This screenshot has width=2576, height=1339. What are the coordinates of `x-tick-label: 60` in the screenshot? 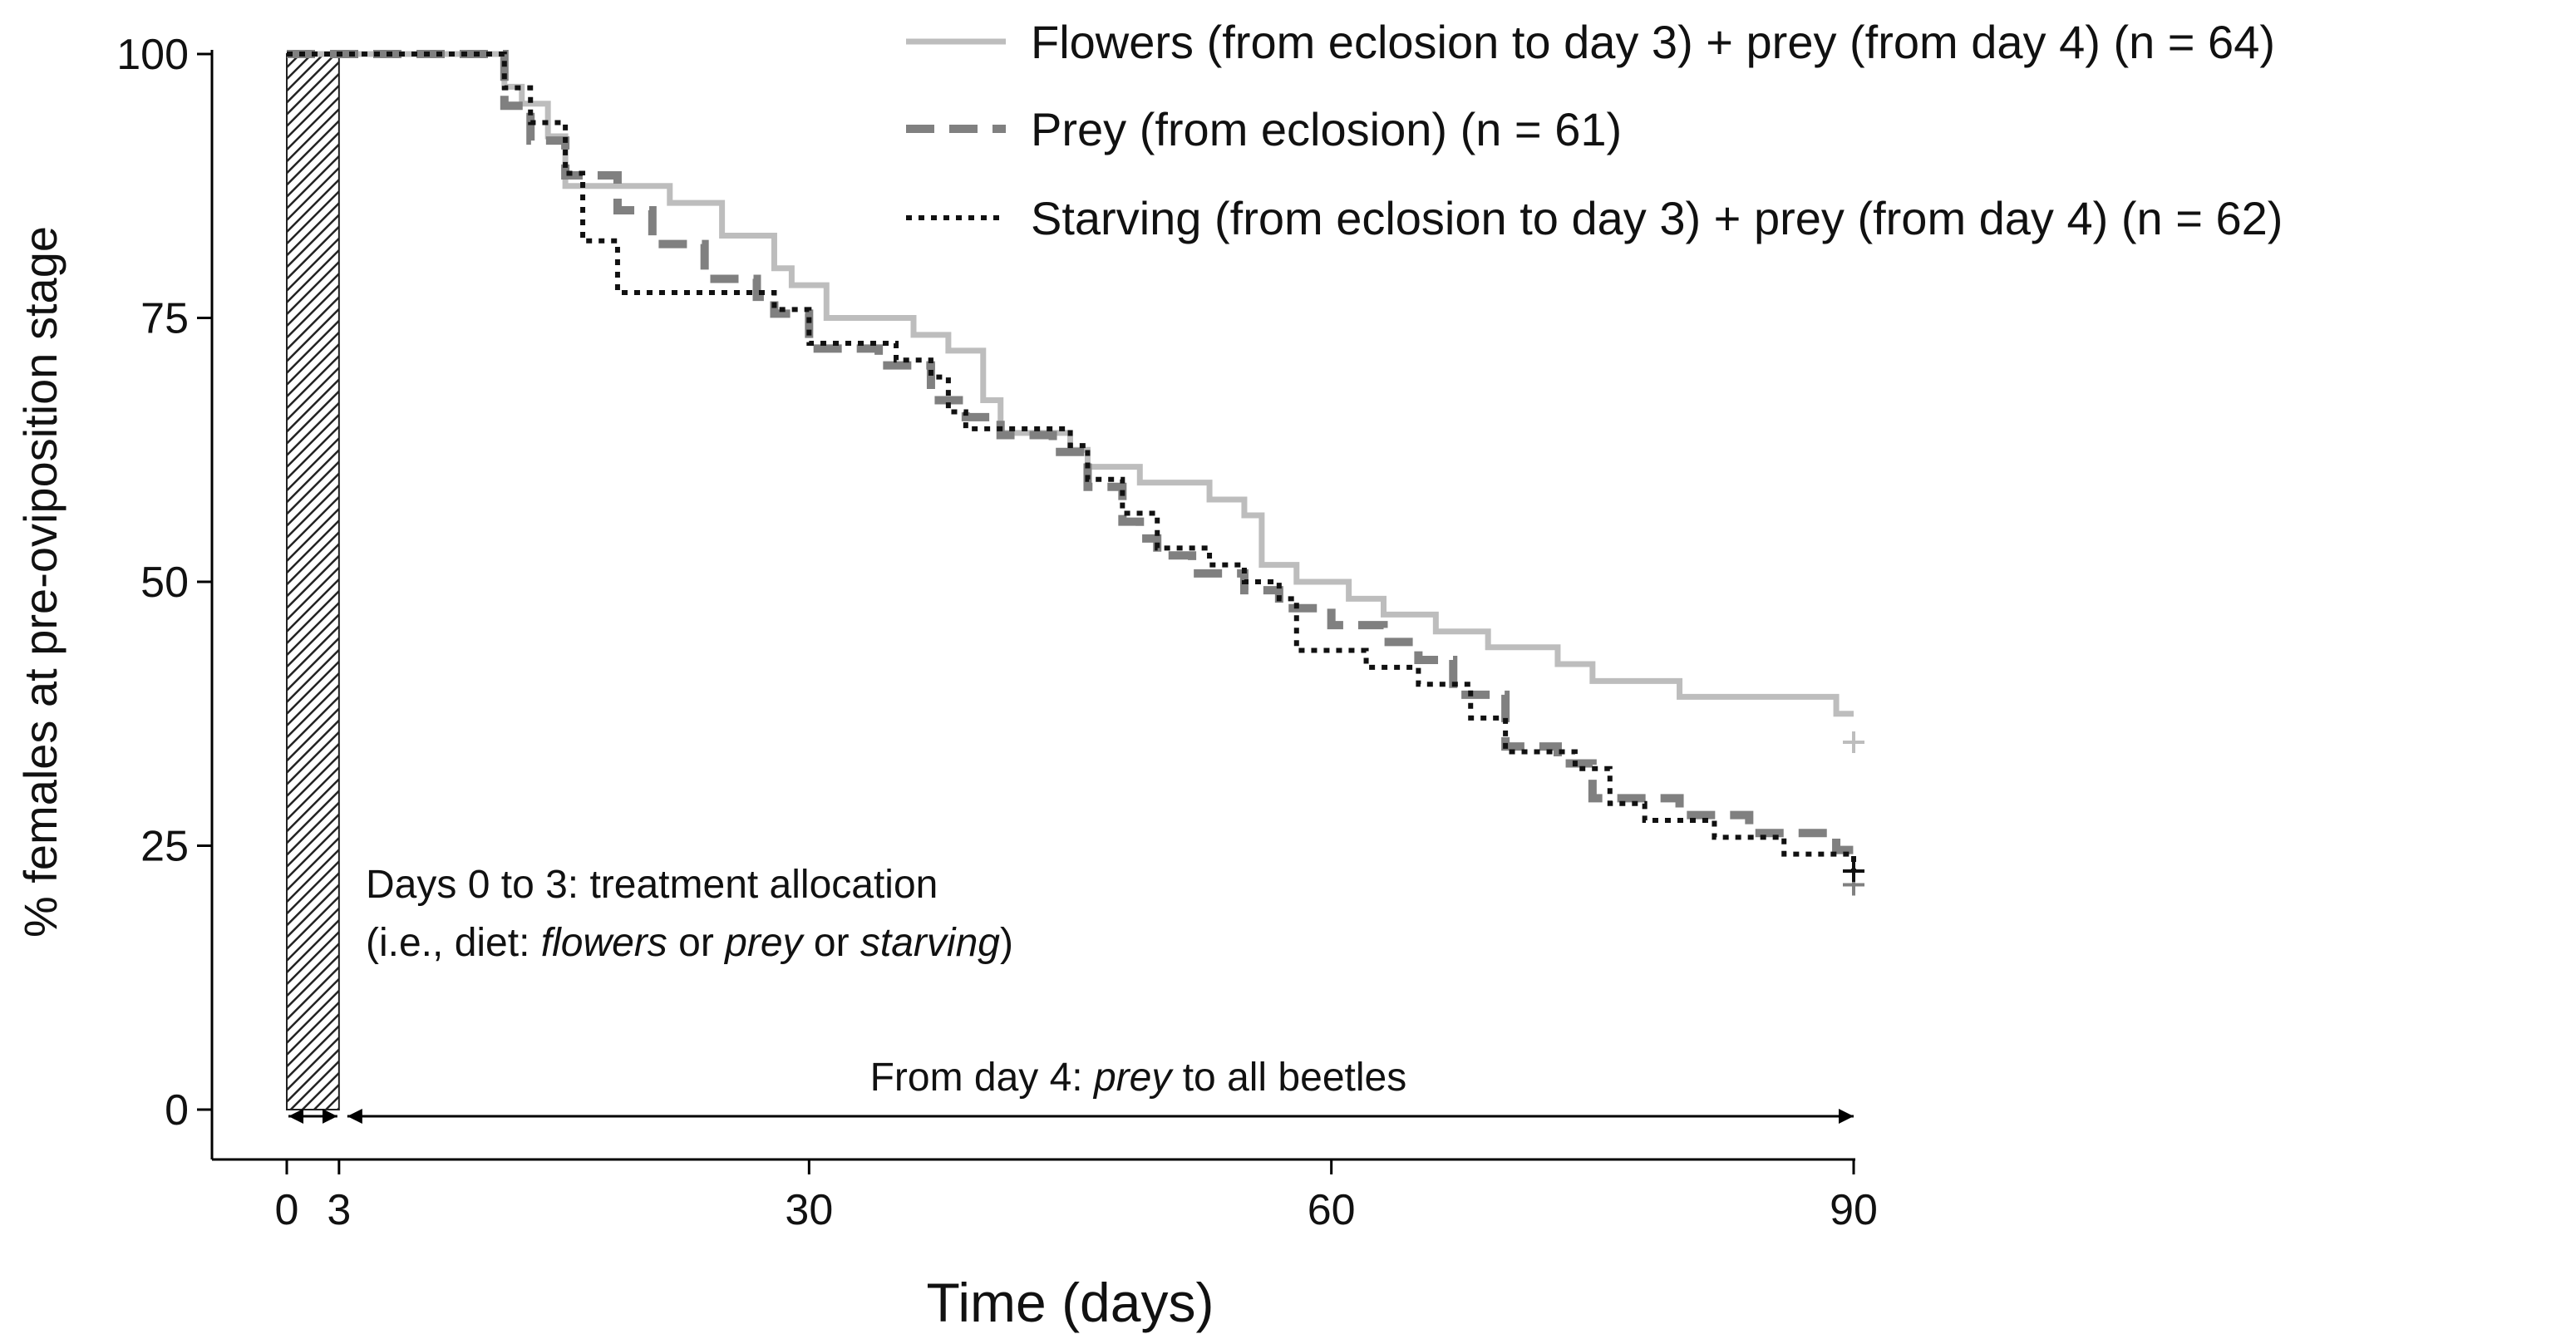 It's located at (1332, 1210).